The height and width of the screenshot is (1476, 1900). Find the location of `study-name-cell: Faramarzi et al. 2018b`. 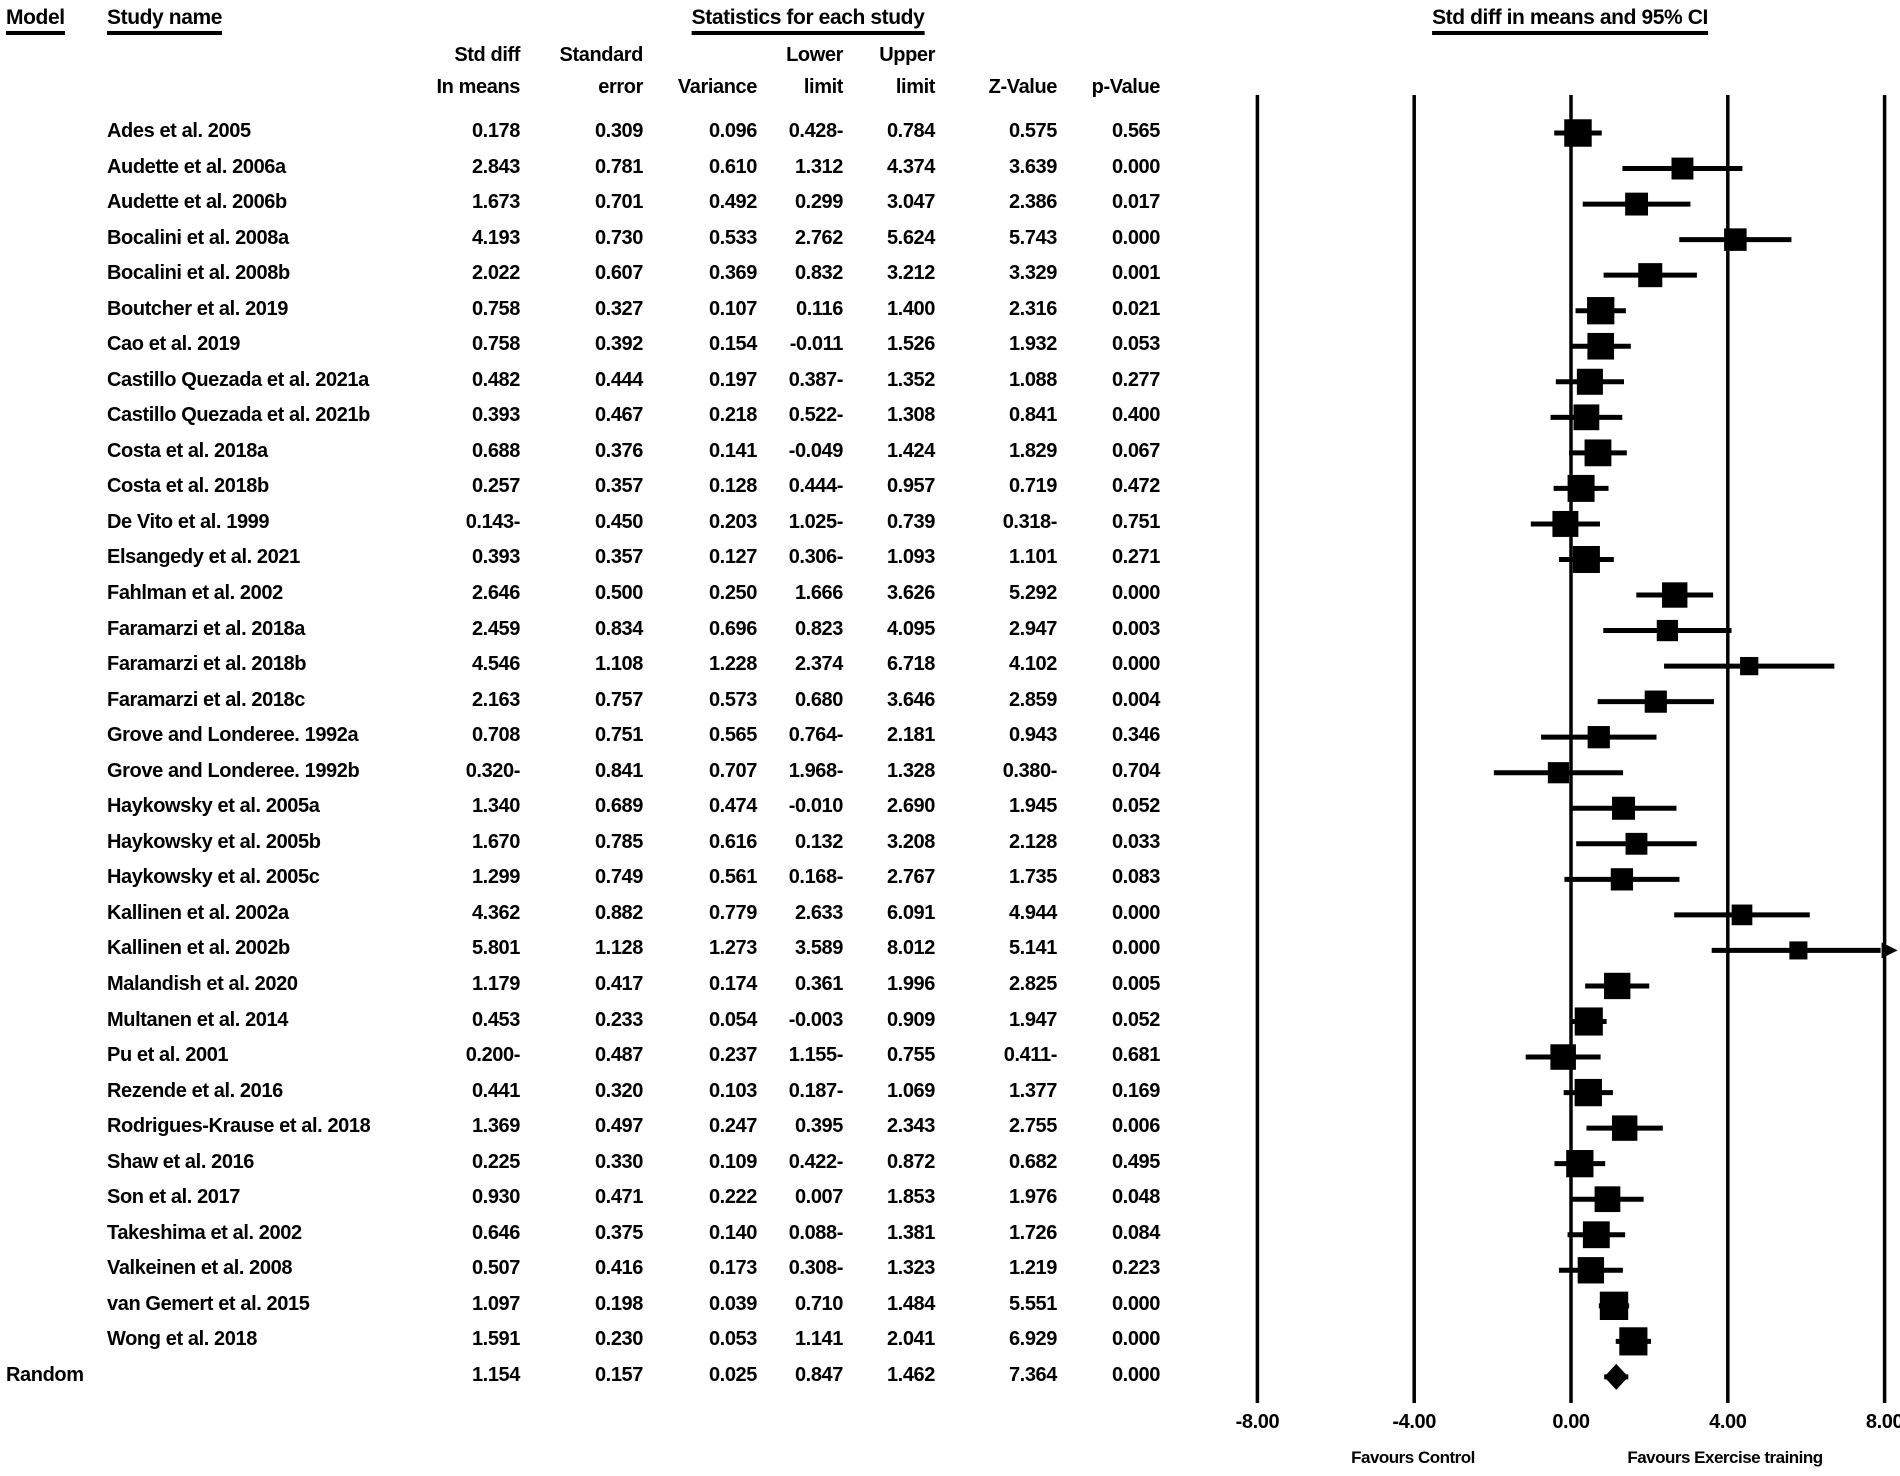

study-name-cell: Faramarzi et al. 2018b is located at coordinates (207, 664).